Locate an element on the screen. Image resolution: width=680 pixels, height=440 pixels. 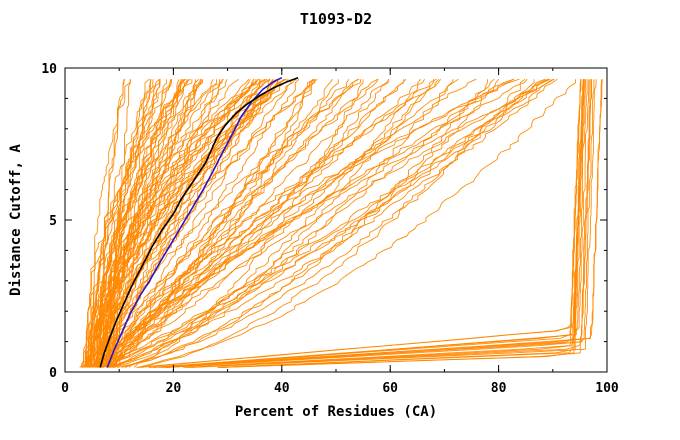
x-axis-label: Percent of Residues (CA) is located at coordinates (336, 412).